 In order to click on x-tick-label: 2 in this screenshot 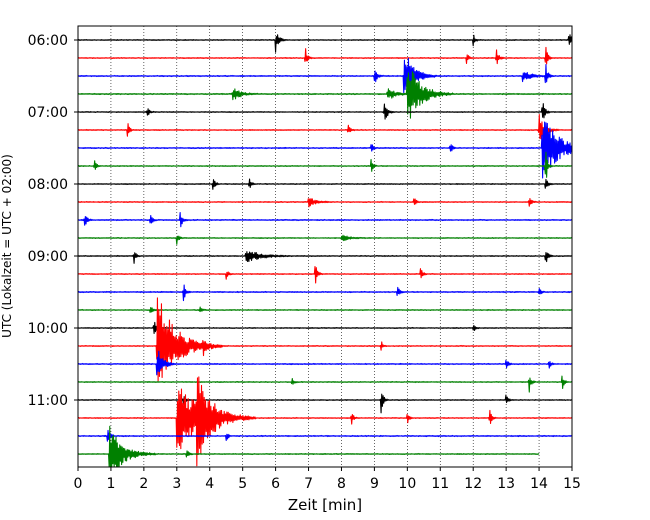, I will do `click(143, 484)`.